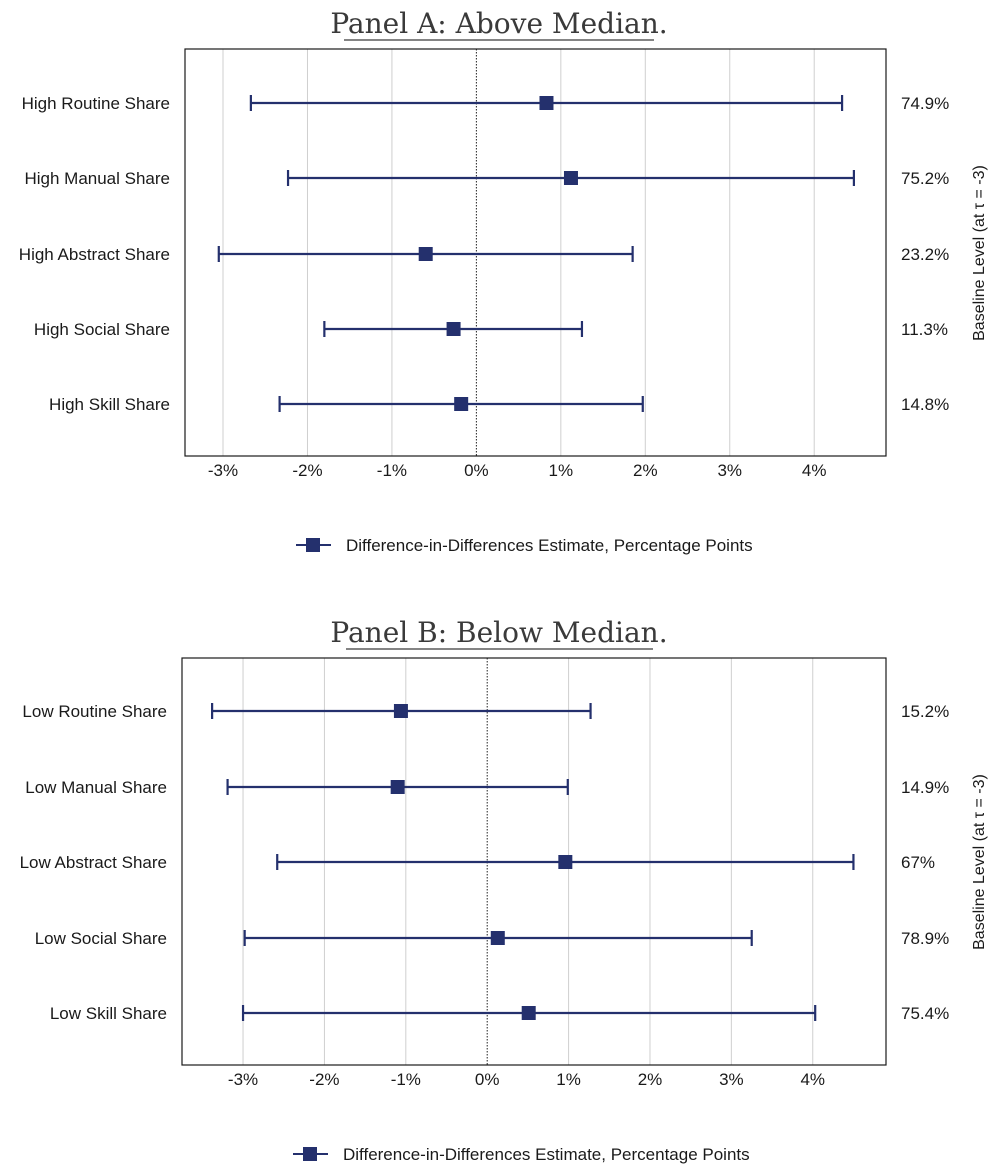  Describe the element at coordinates (93, 862) in the screenshot. I see `category-label: Low Abstract Share` at that location.